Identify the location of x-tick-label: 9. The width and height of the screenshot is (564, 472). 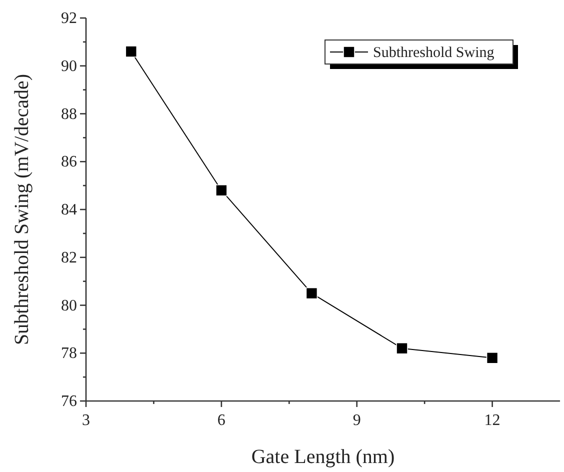
(356, 420).